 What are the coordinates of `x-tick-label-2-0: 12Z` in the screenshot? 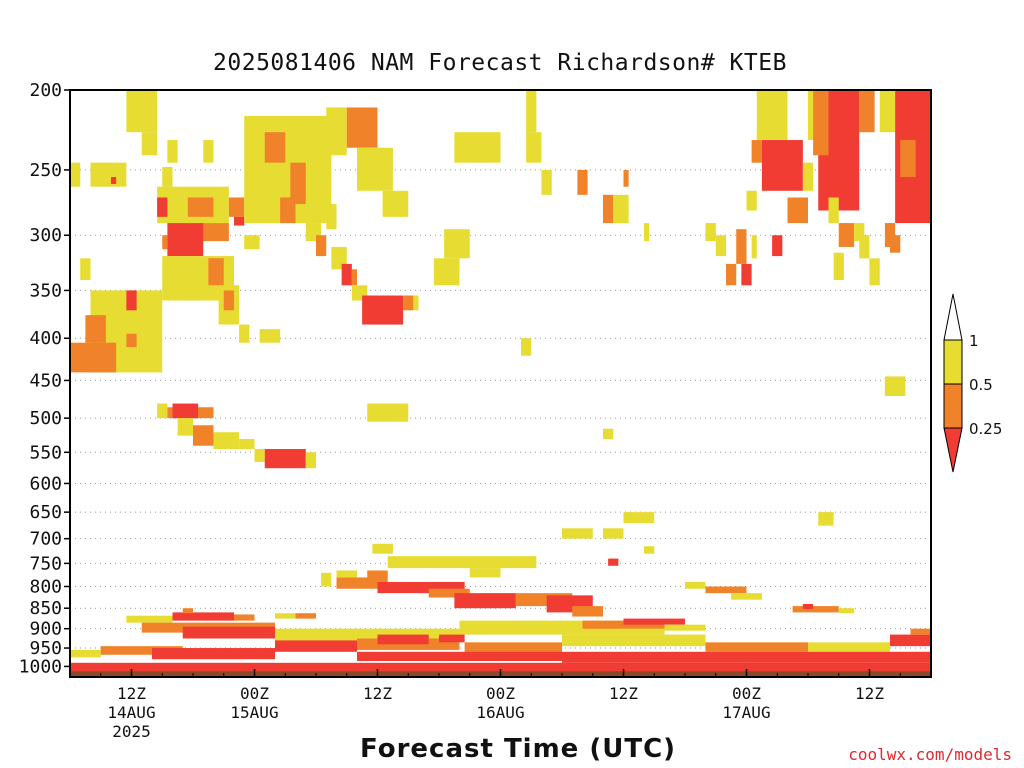 It's located at (377, 693).